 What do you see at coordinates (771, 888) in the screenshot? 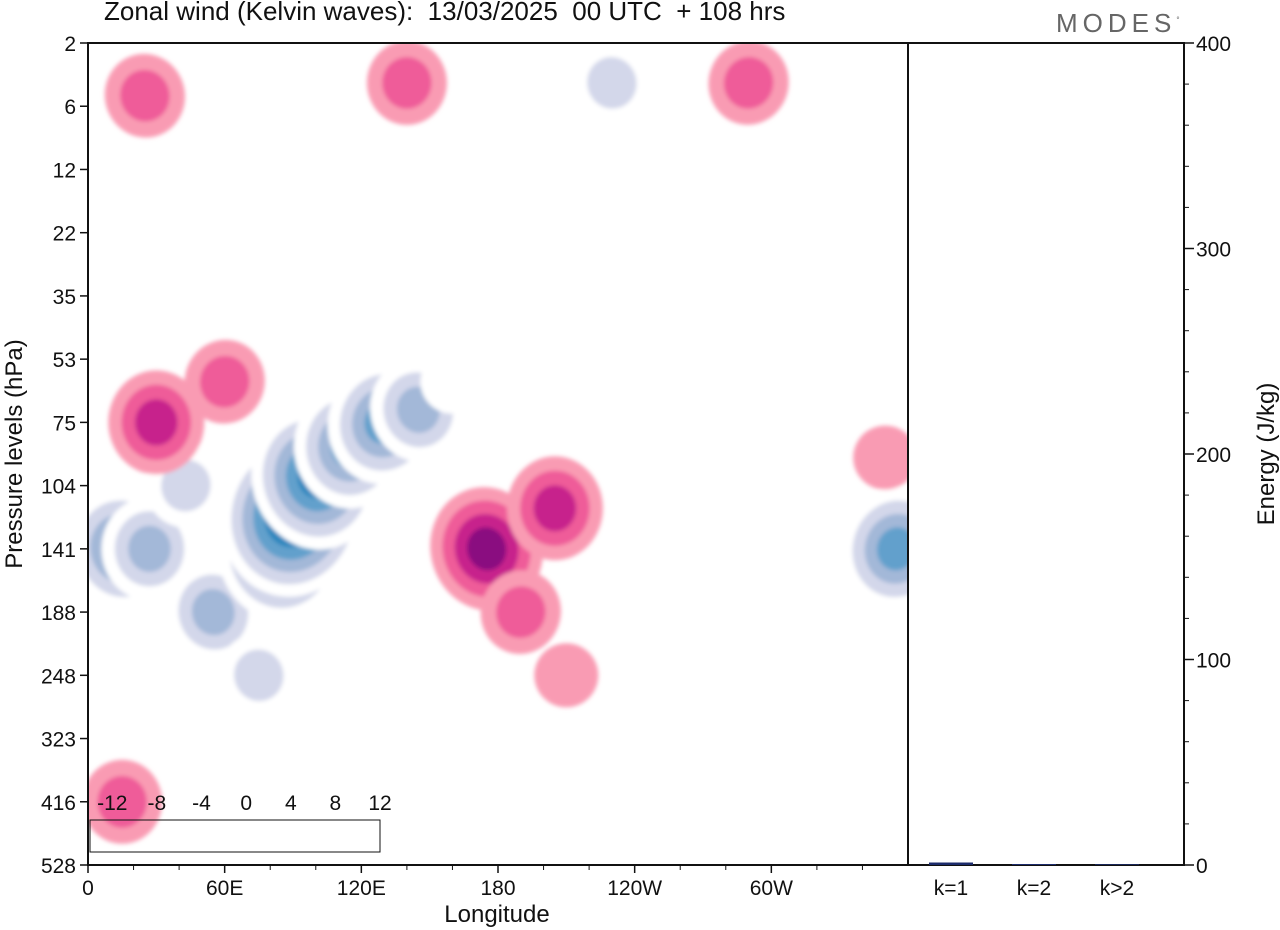
I see `x-tick-label: 60W` at bounding box center [771, 888].